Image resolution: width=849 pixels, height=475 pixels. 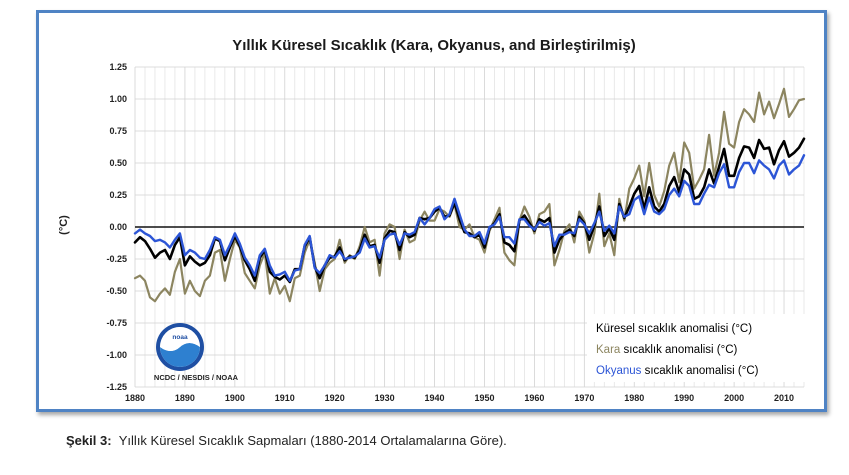 What do you see at coordinates (89, 440) in the screenshot?
I see `caption-label: Şekil 3:` at bounding box center [89, 440].